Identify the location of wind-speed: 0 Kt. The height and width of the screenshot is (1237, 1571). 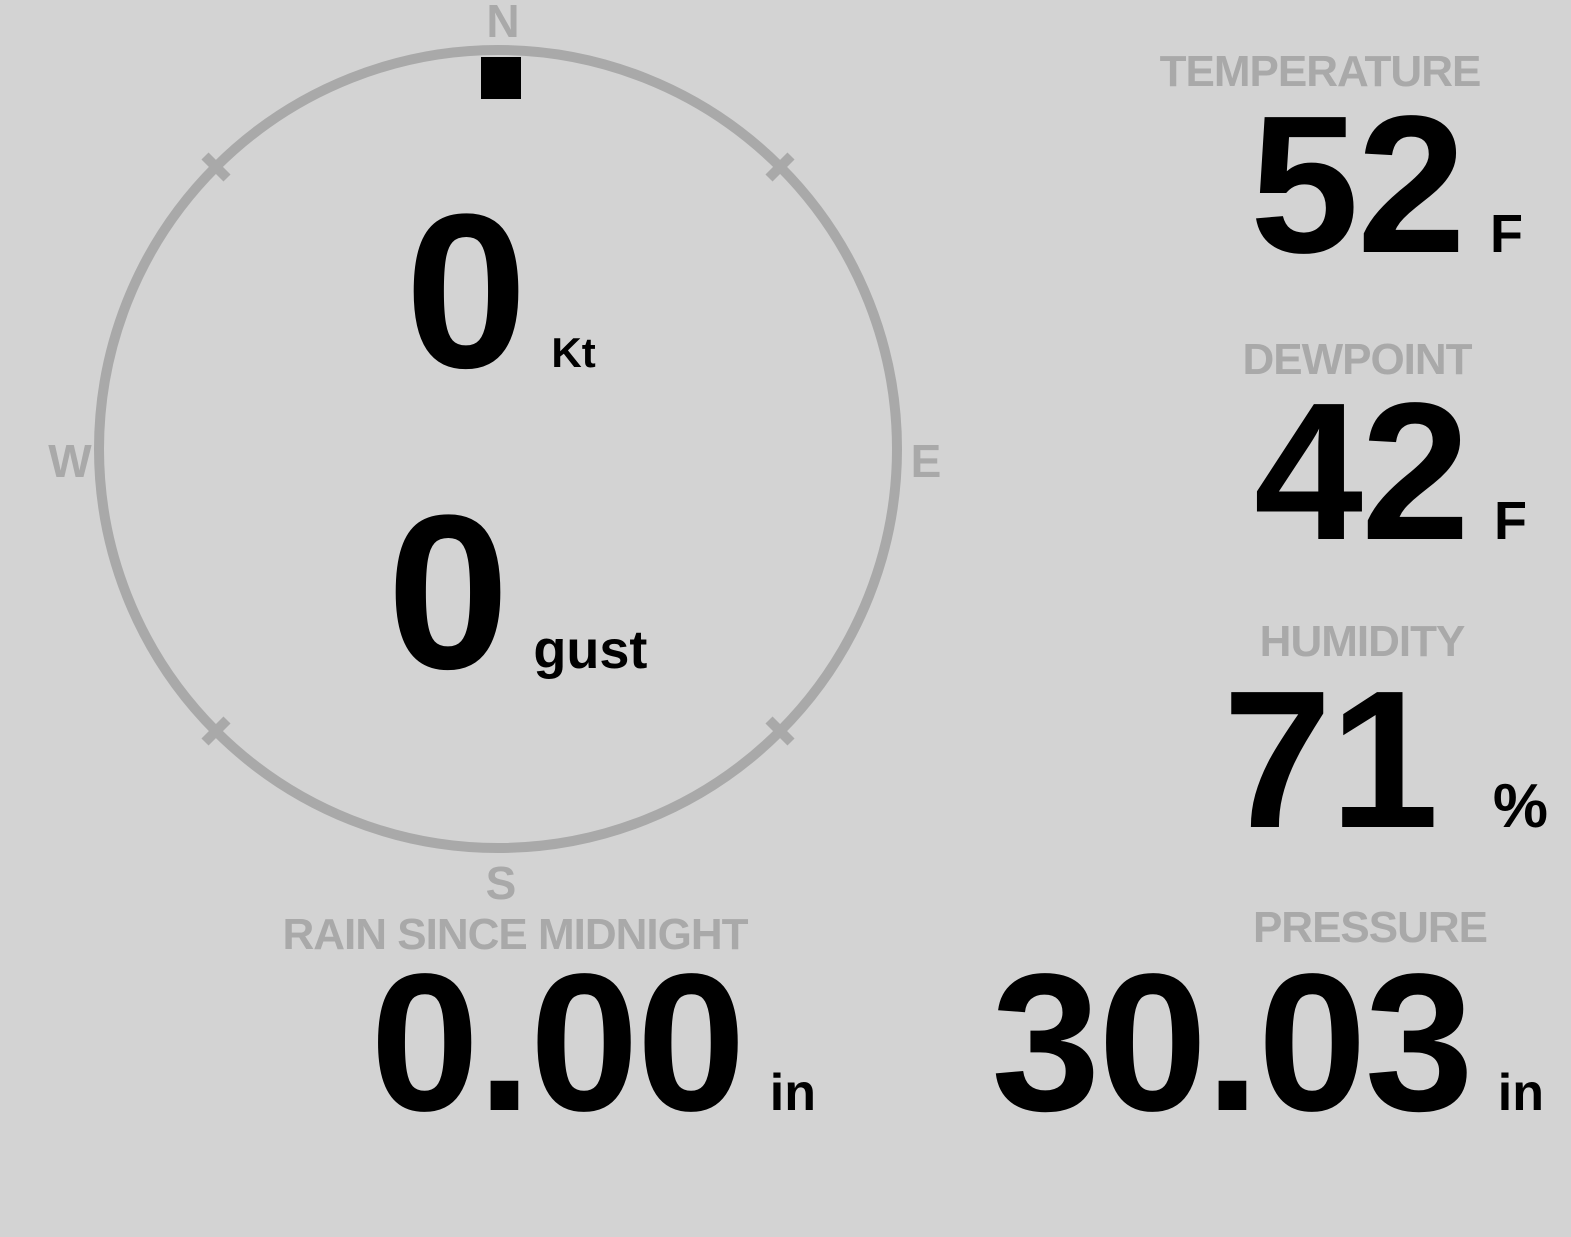
(500, 291).